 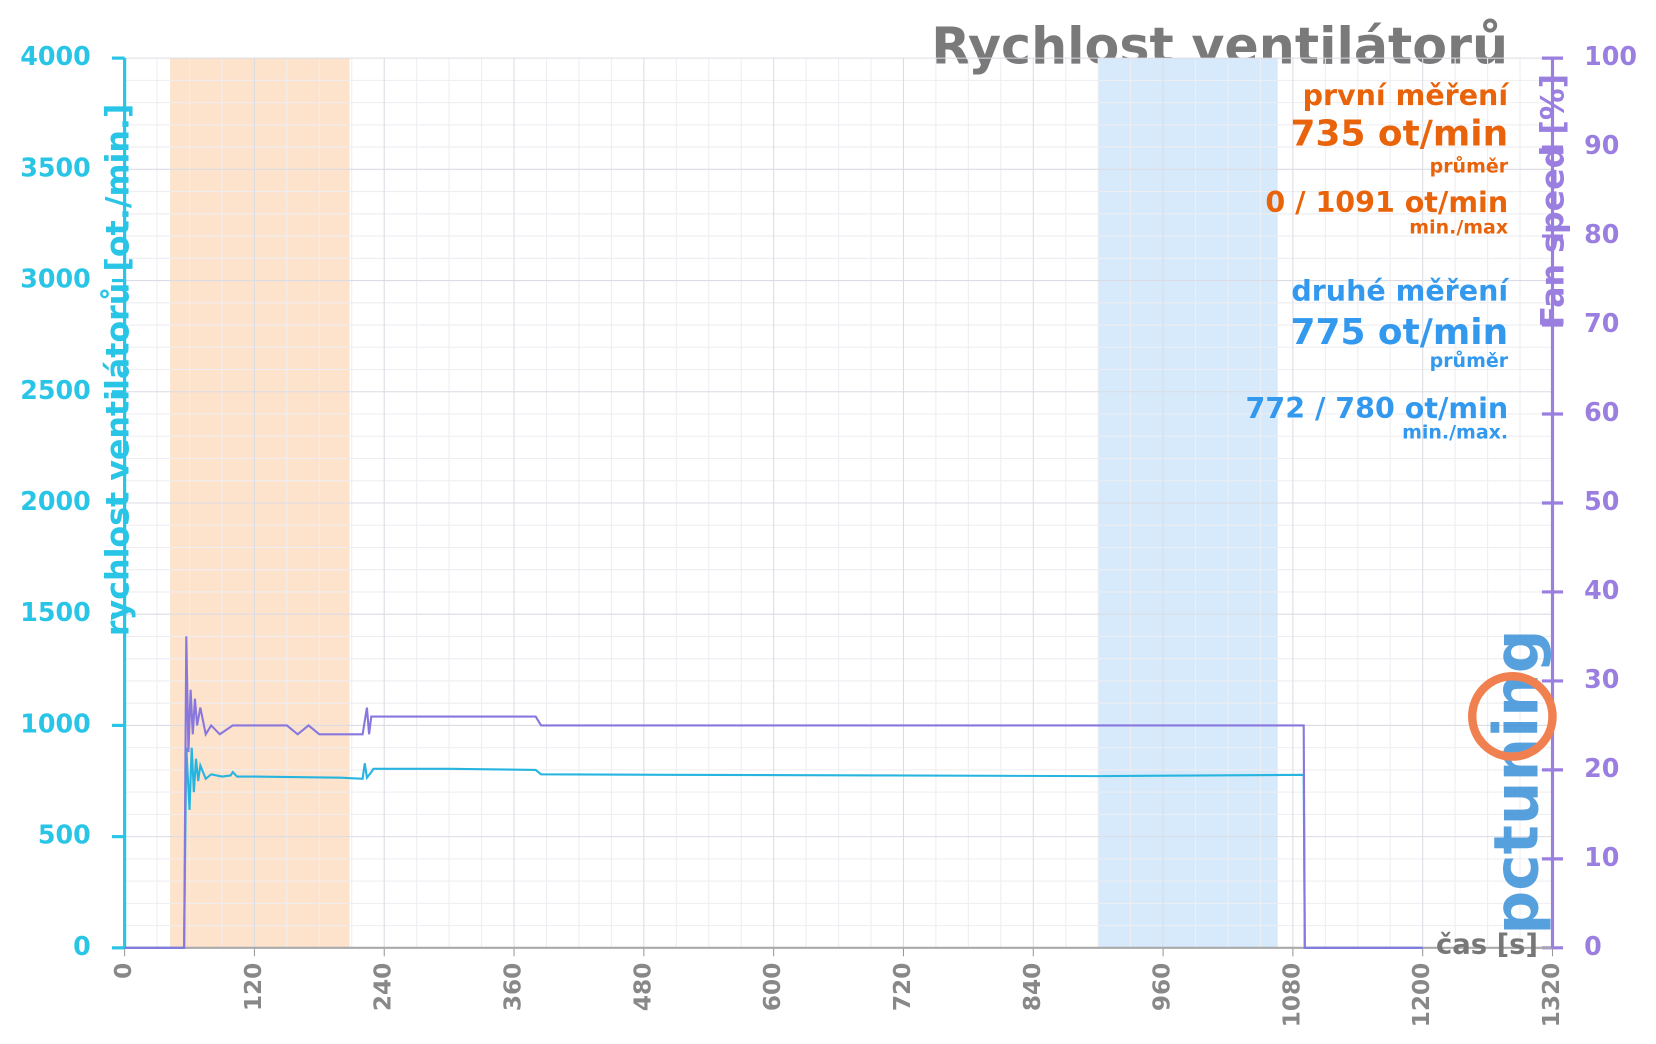 I want to click on y2-axis-label: Fan speed [%], so click(x=1554, y=201).